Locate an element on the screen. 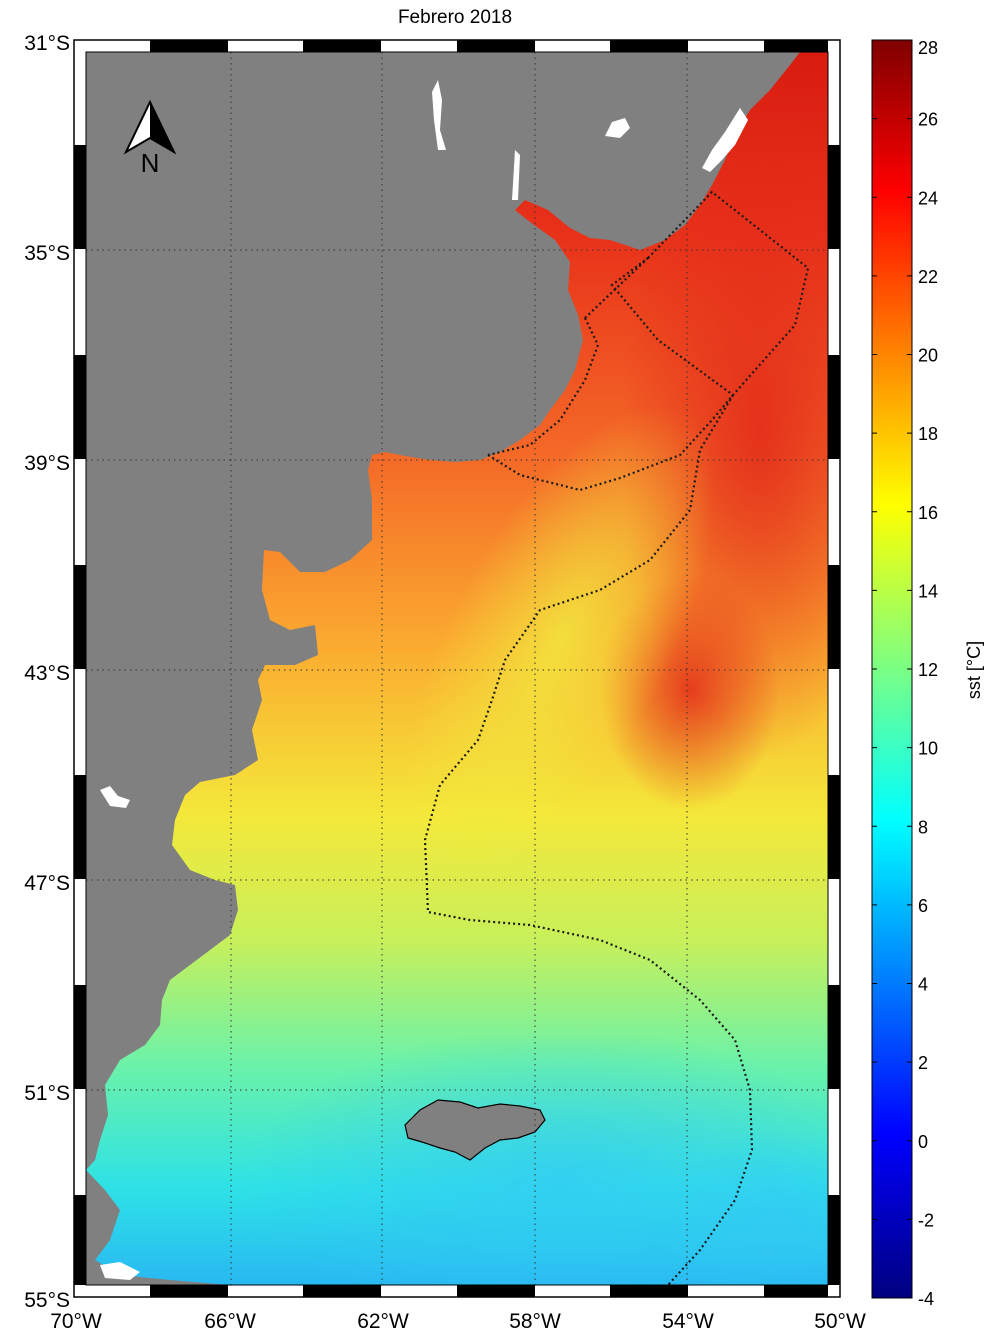  north-arrow-label: N is located at coordinates (150, 163).